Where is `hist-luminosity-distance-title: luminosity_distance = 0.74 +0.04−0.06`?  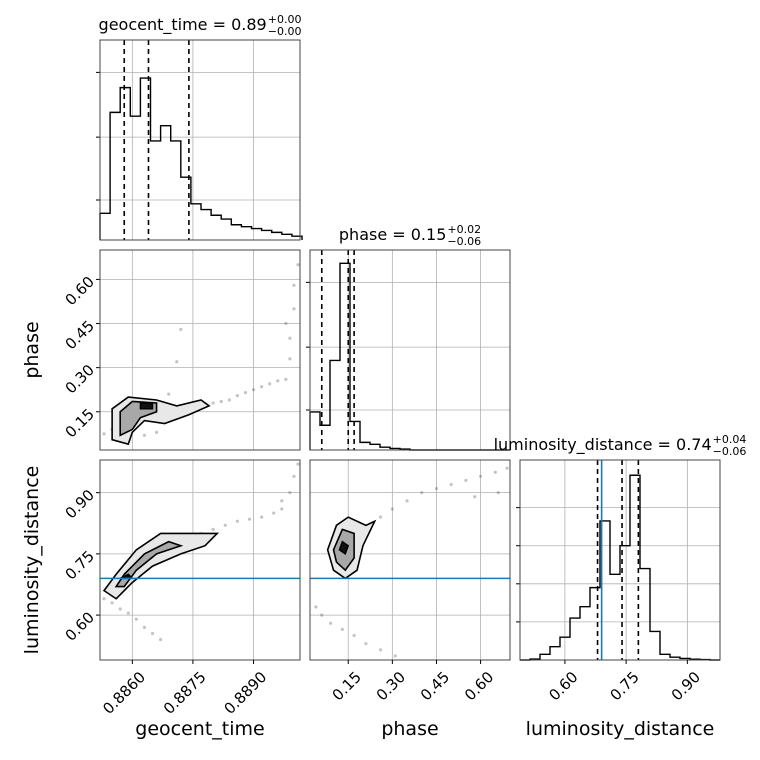
hist-luminosity-distance-title: luminosity_distance = 0.74 +0.04−0.06 is located at coordinates (620, 445).